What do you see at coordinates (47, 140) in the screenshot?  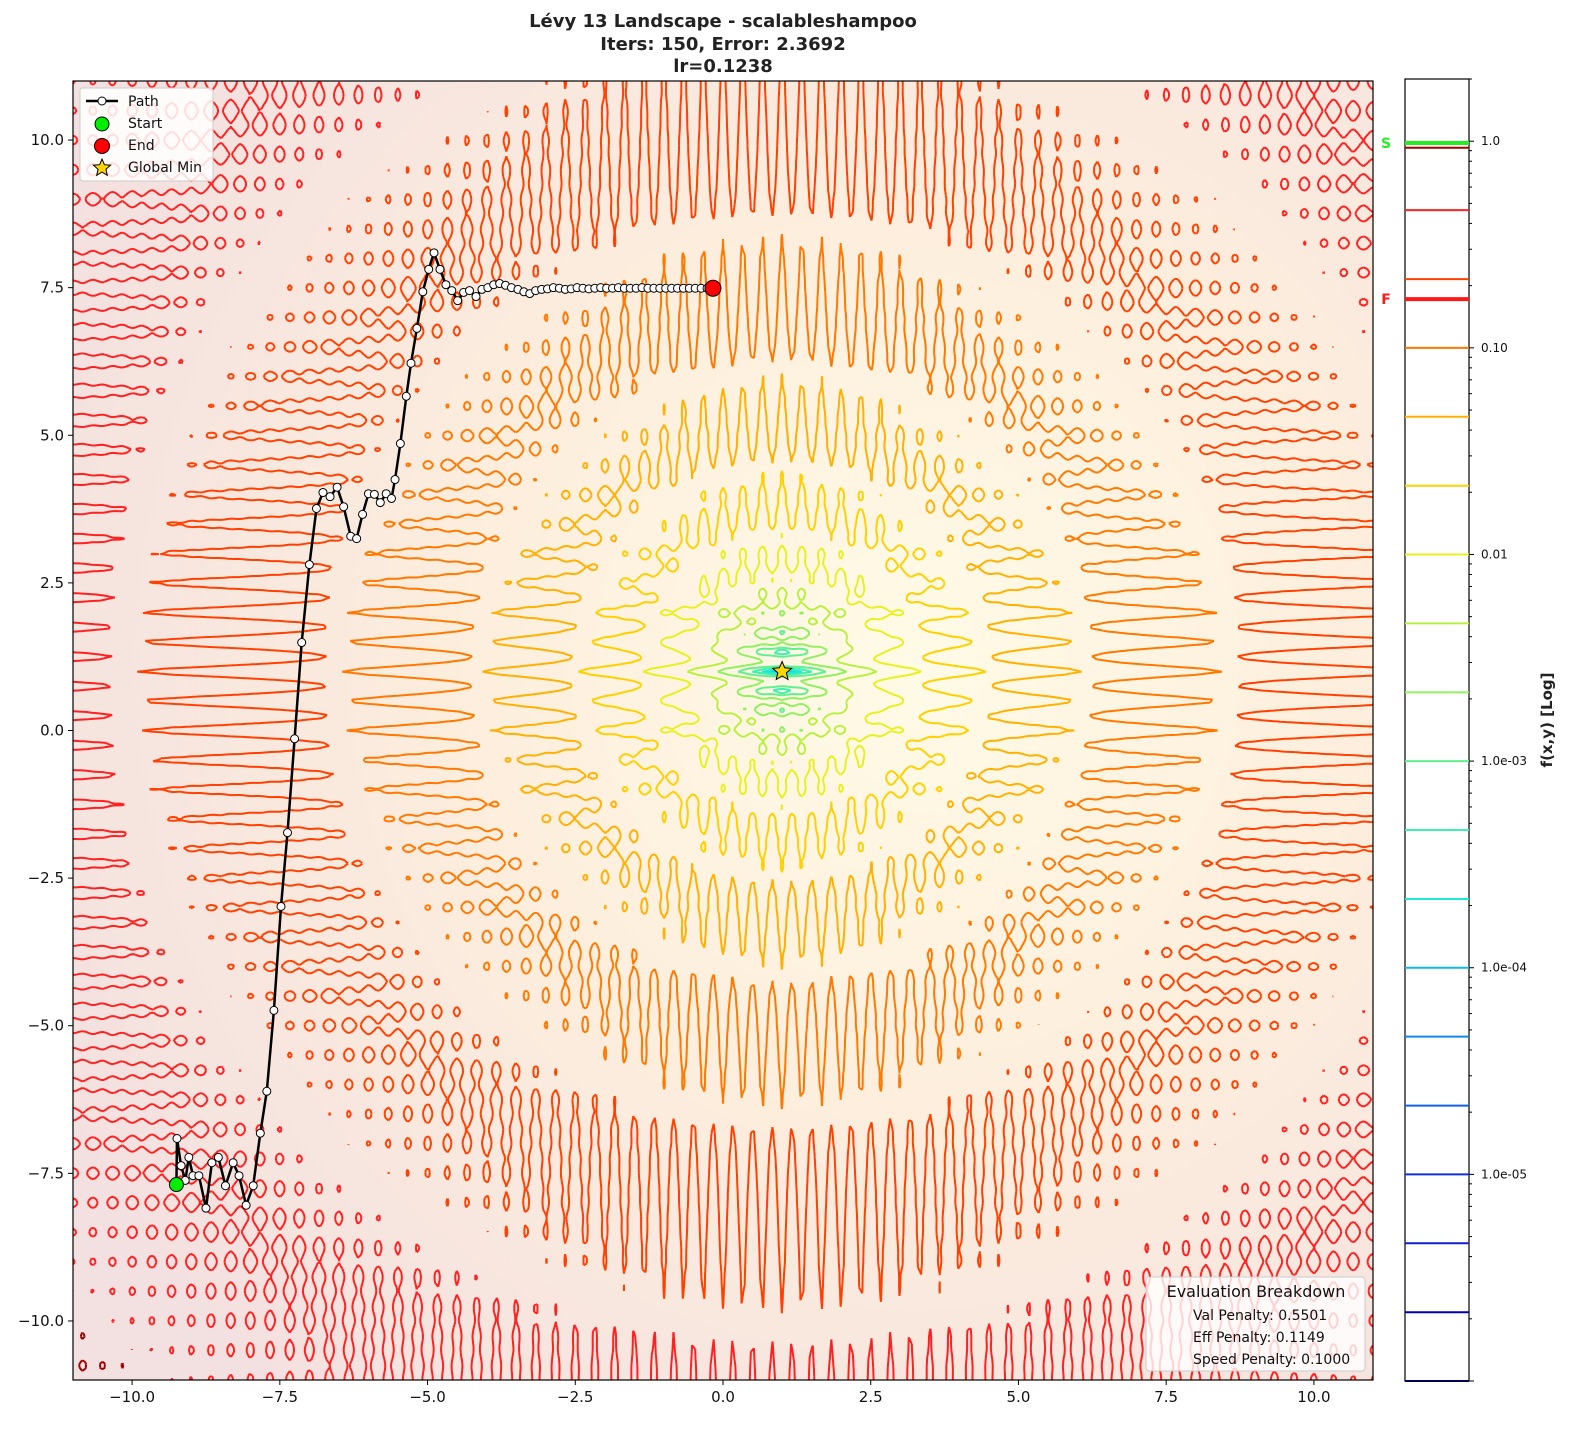 I see `y-tick-label: 10.0` at bounding box center [47, 140].